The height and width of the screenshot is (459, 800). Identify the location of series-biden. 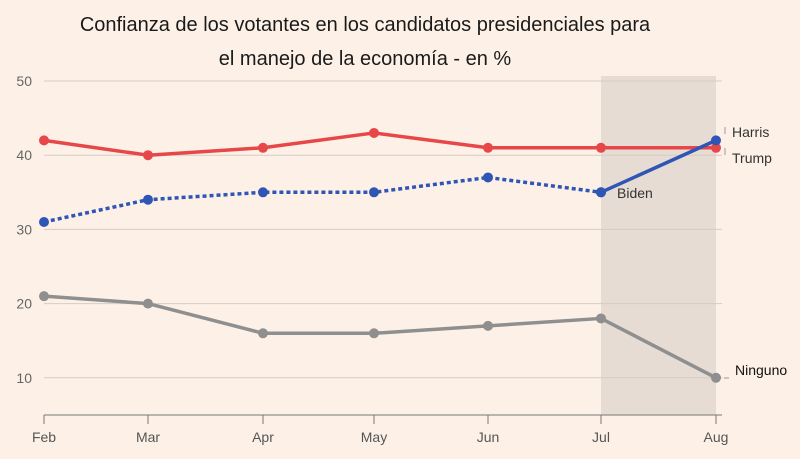
(322, 199).